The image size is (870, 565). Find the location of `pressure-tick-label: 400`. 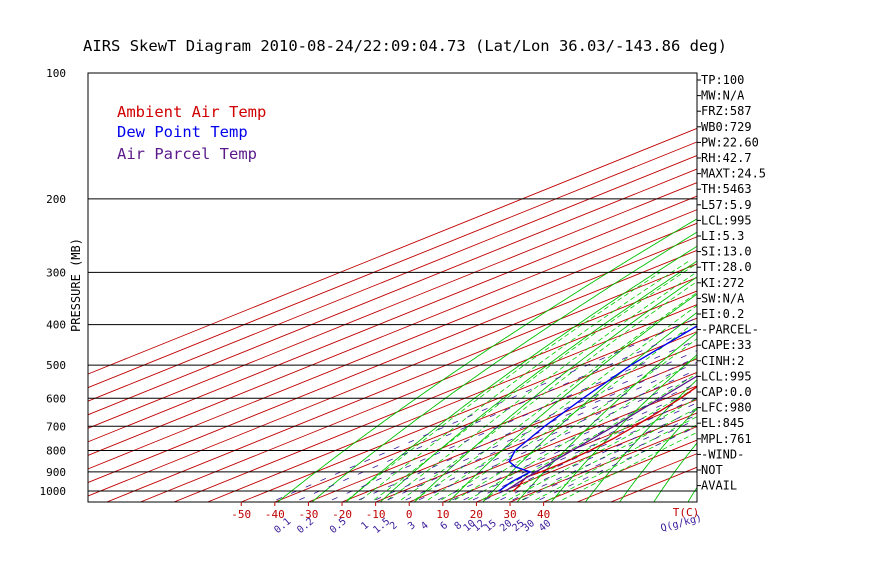

pressure-tick-label: 400 is located at coordinates (56, 325).